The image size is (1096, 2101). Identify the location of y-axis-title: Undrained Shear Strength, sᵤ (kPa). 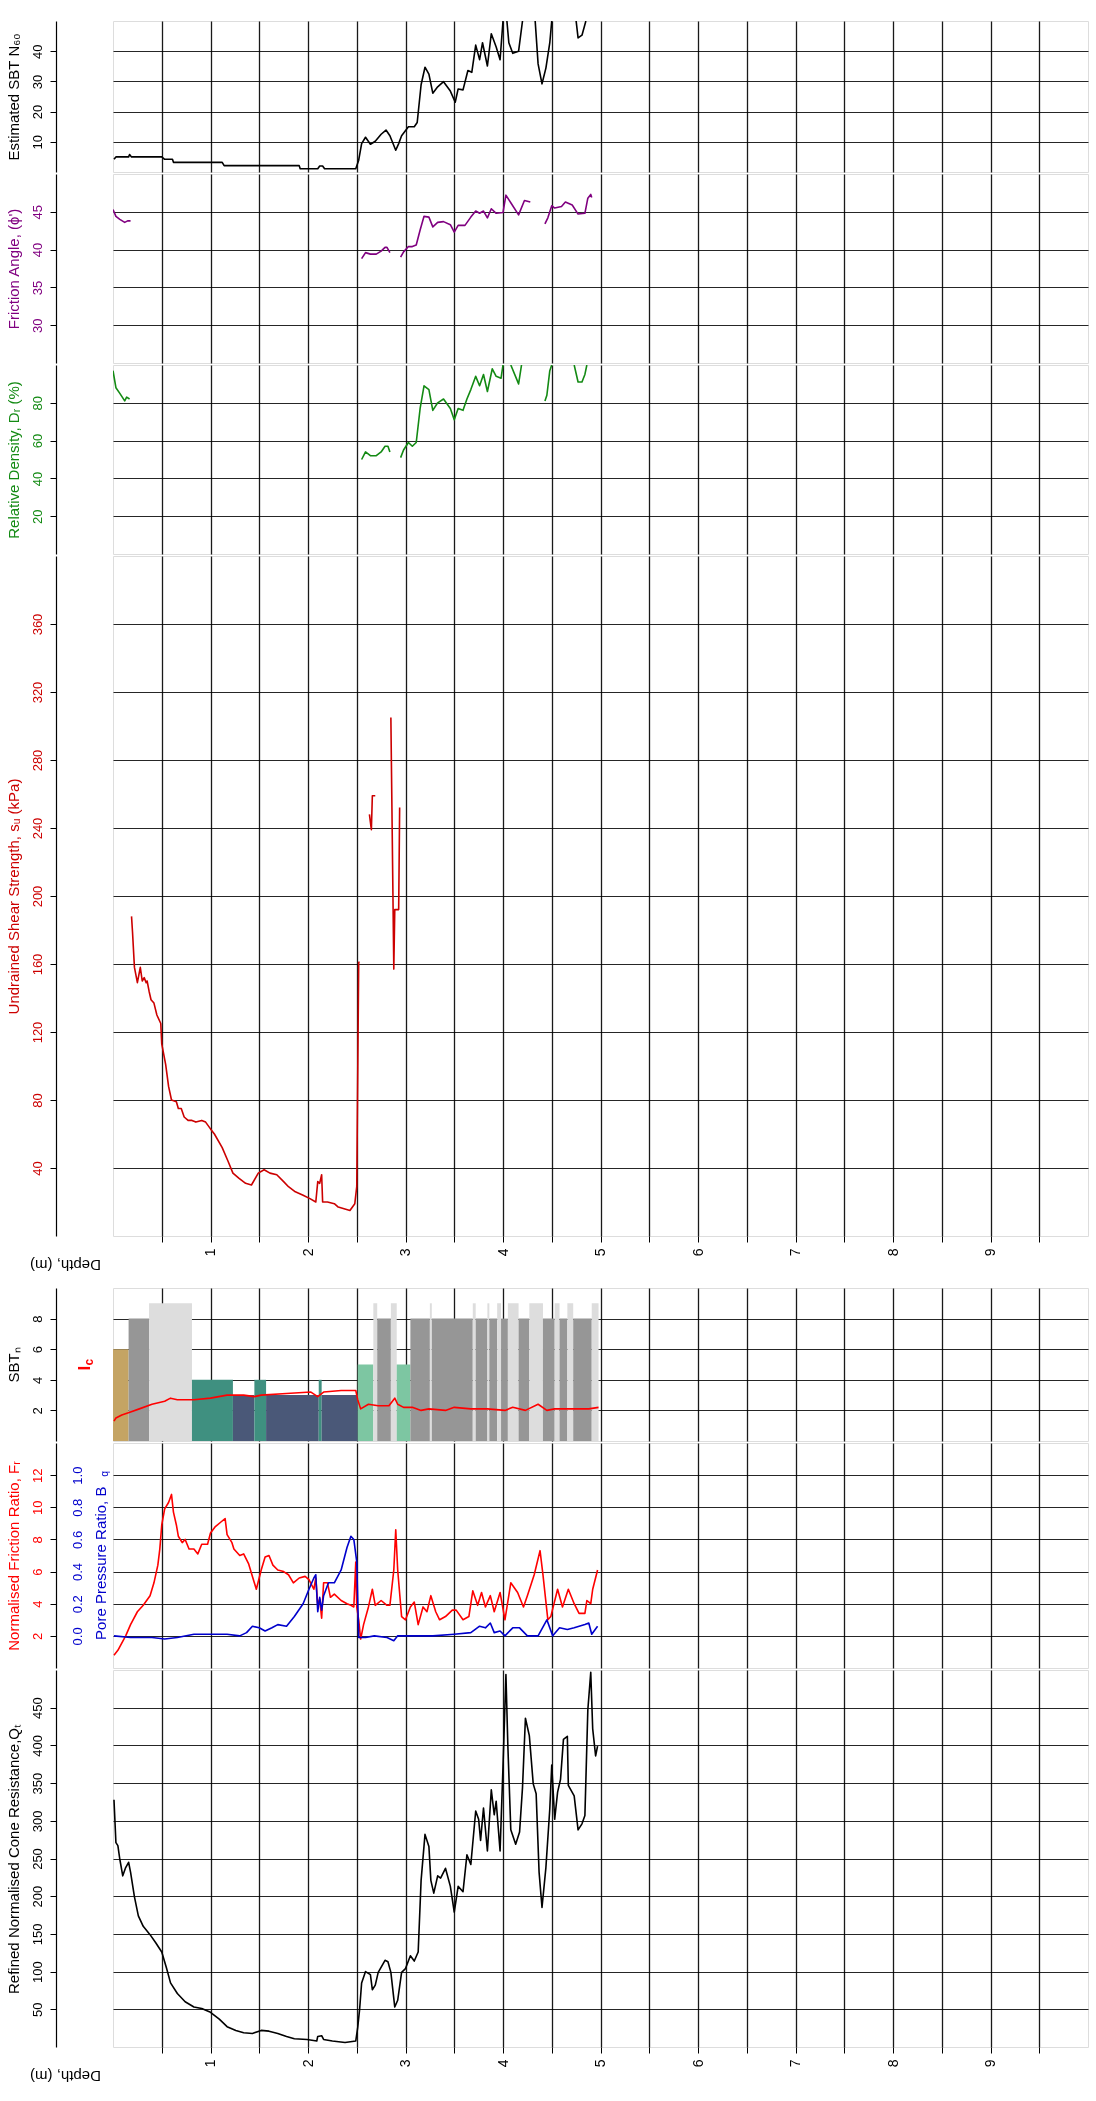
(13, 896).